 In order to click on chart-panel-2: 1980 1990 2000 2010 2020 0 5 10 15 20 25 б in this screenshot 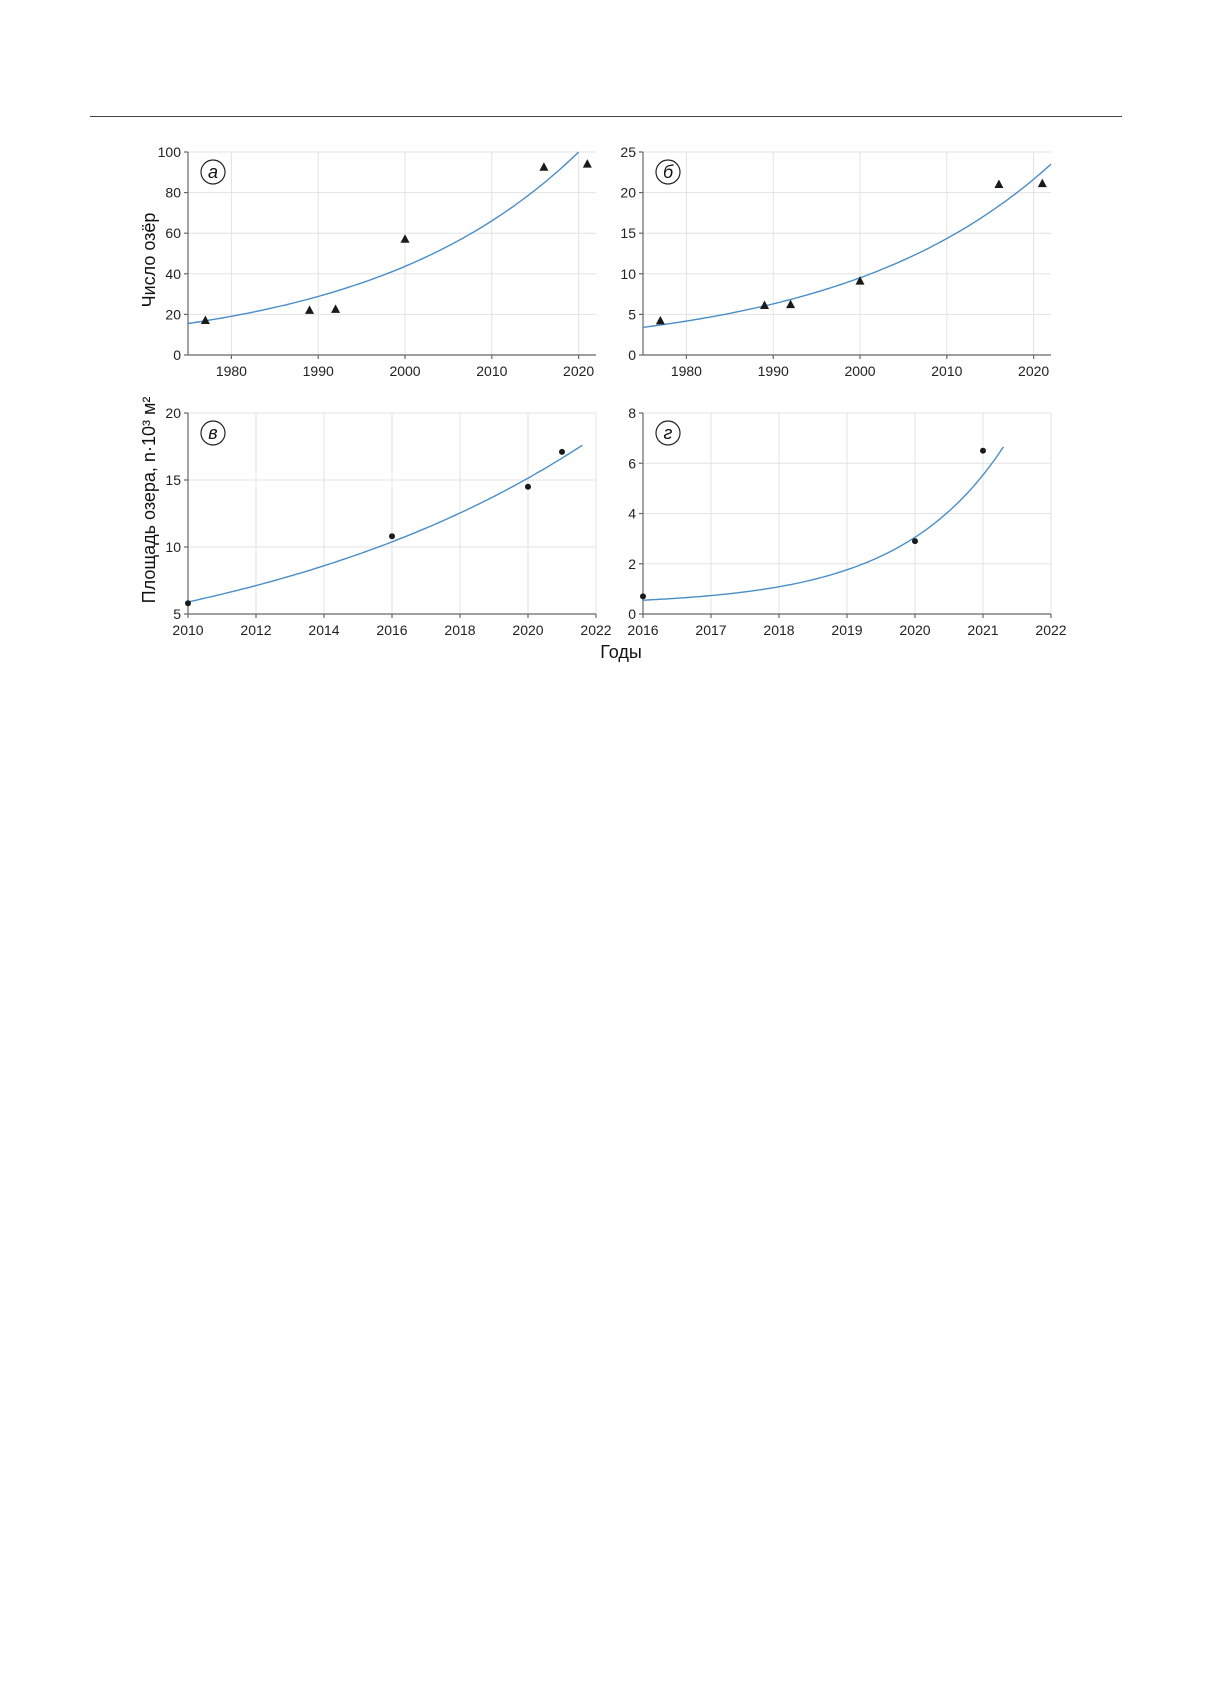, I will do `click(836, 261)`.